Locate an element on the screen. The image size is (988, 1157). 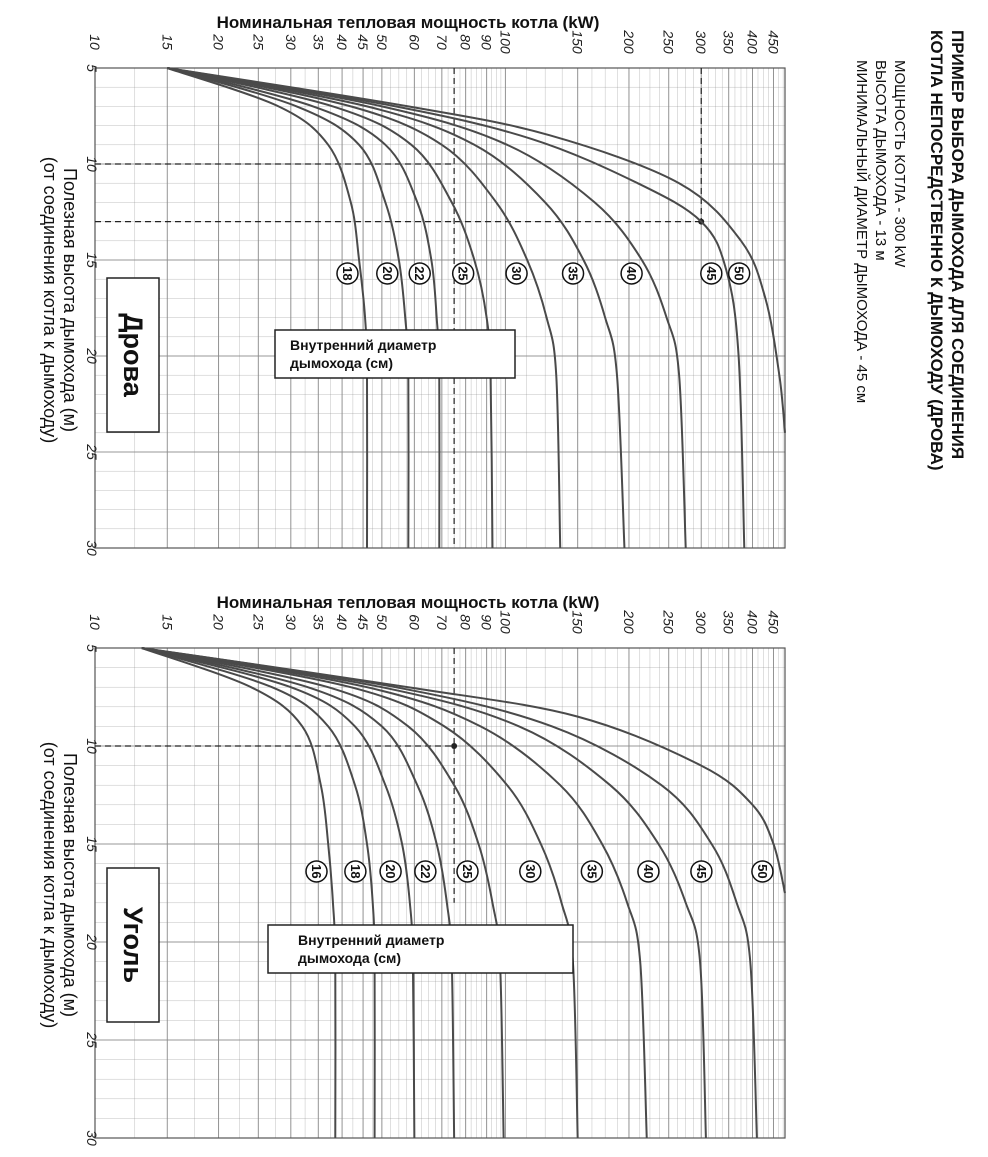
diameter-label-35: 35 is located at coordinates (573, 273).